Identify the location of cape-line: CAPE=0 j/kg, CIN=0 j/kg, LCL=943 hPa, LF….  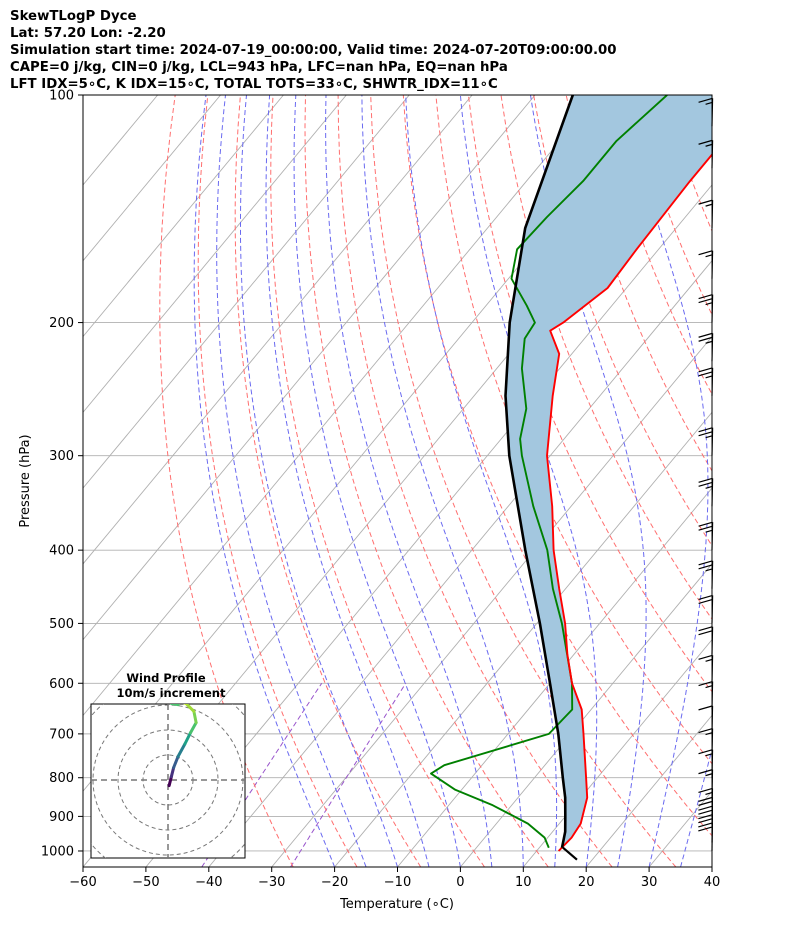
(259, 67).